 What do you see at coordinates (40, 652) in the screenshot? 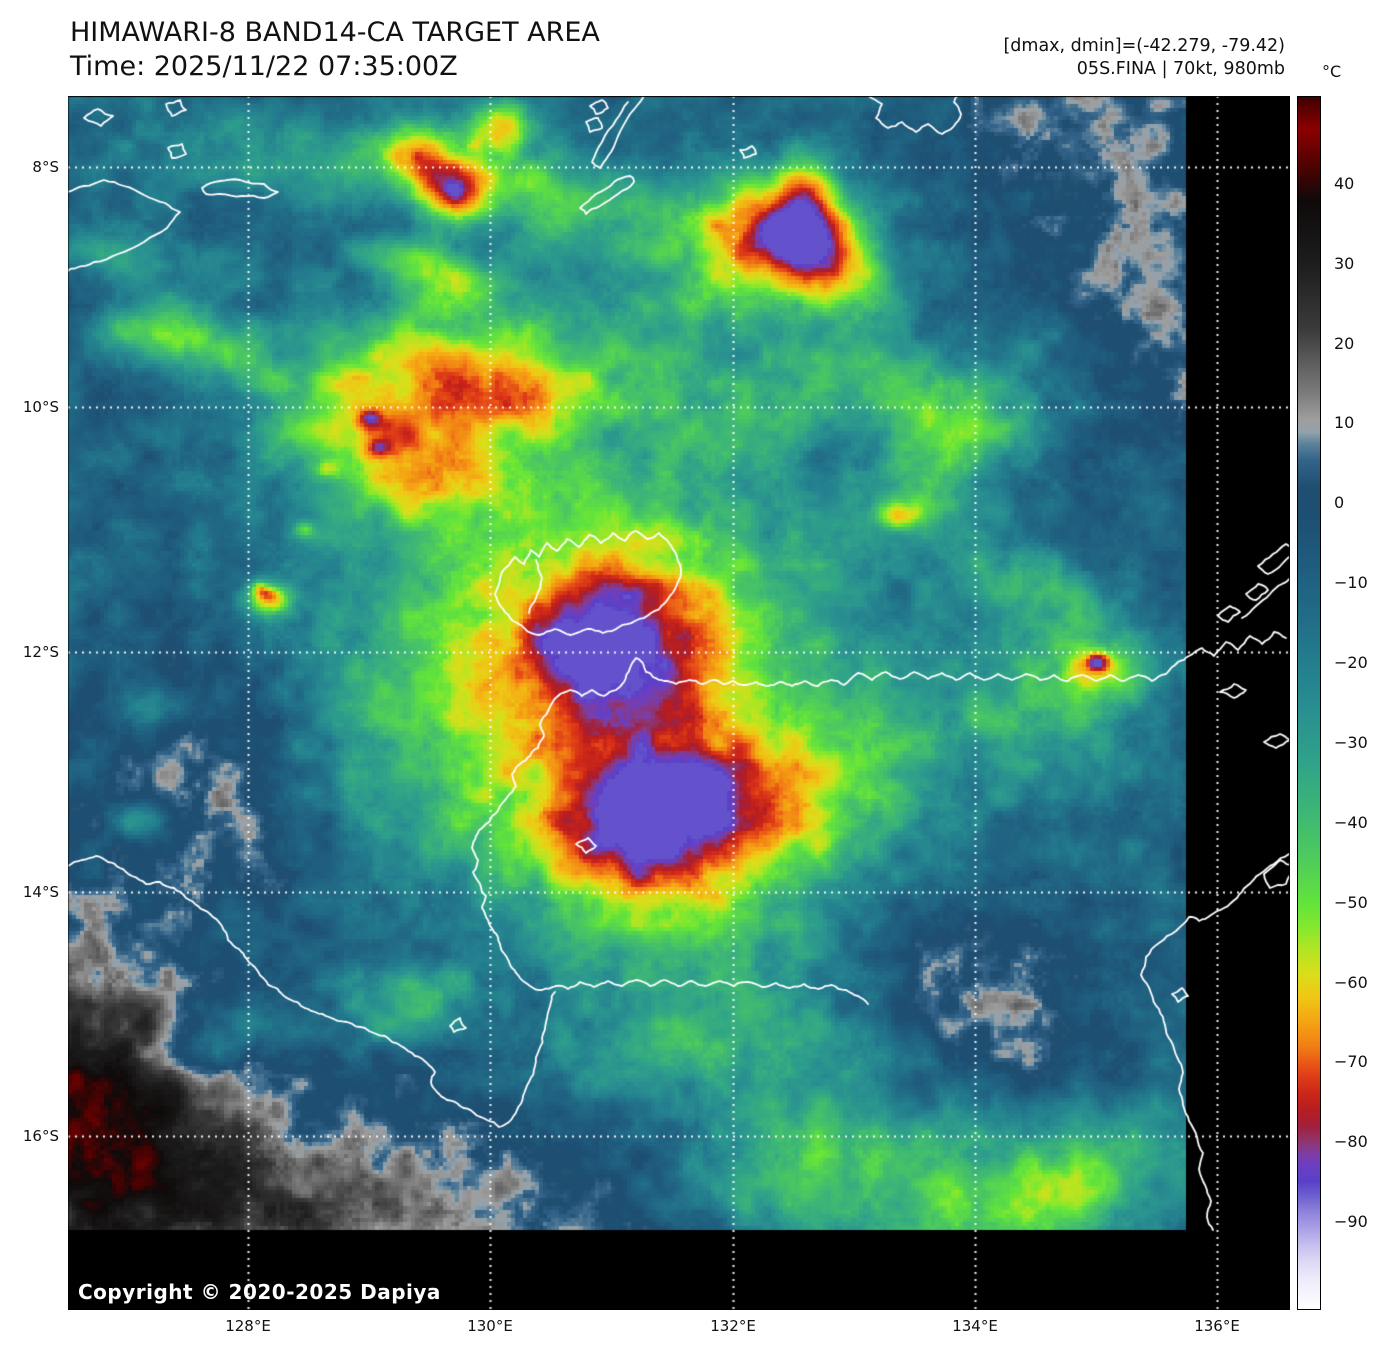
I see `lat-tick-label: 12°S` at bounding box center [40, 652].